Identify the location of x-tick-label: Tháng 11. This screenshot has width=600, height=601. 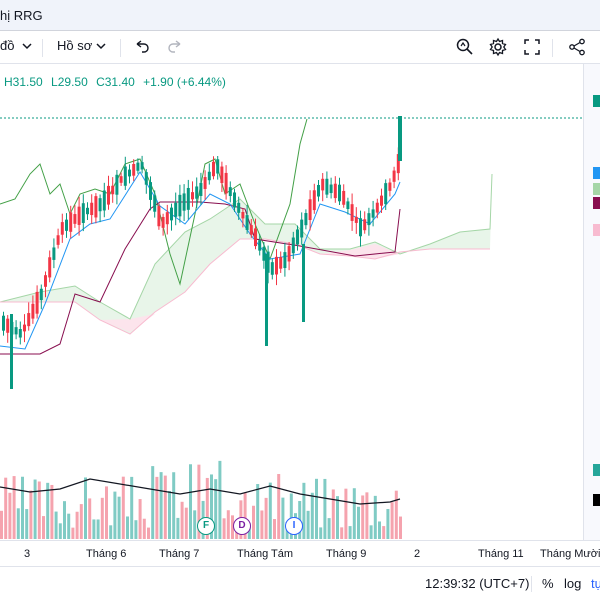
(501, 554).